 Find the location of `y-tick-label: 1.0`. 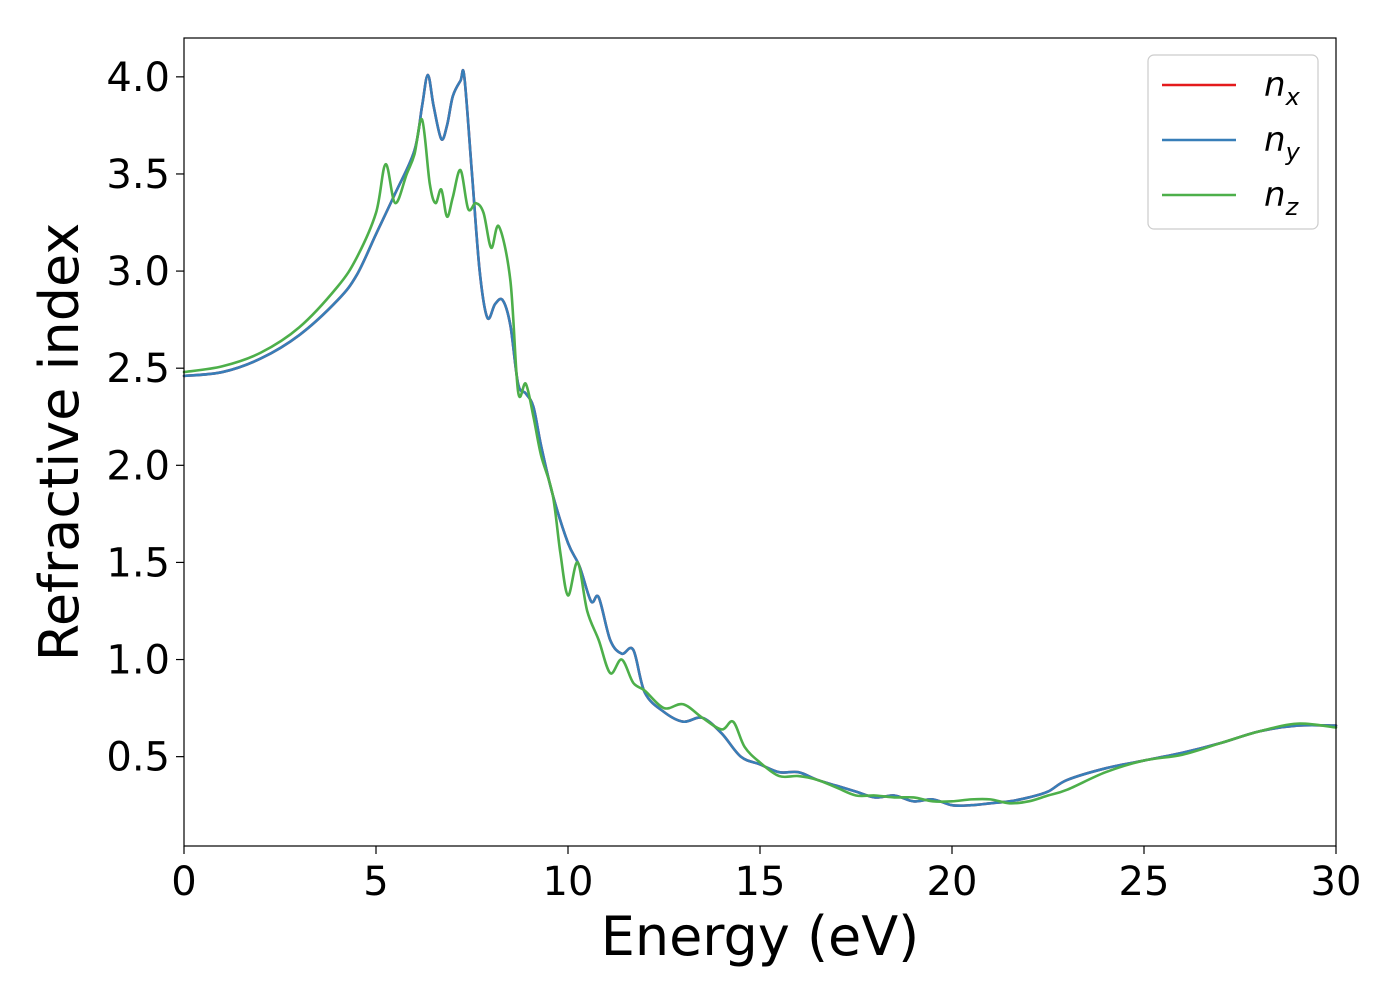

y-tick-label: 1.0 is located at coordinates (138, 661).